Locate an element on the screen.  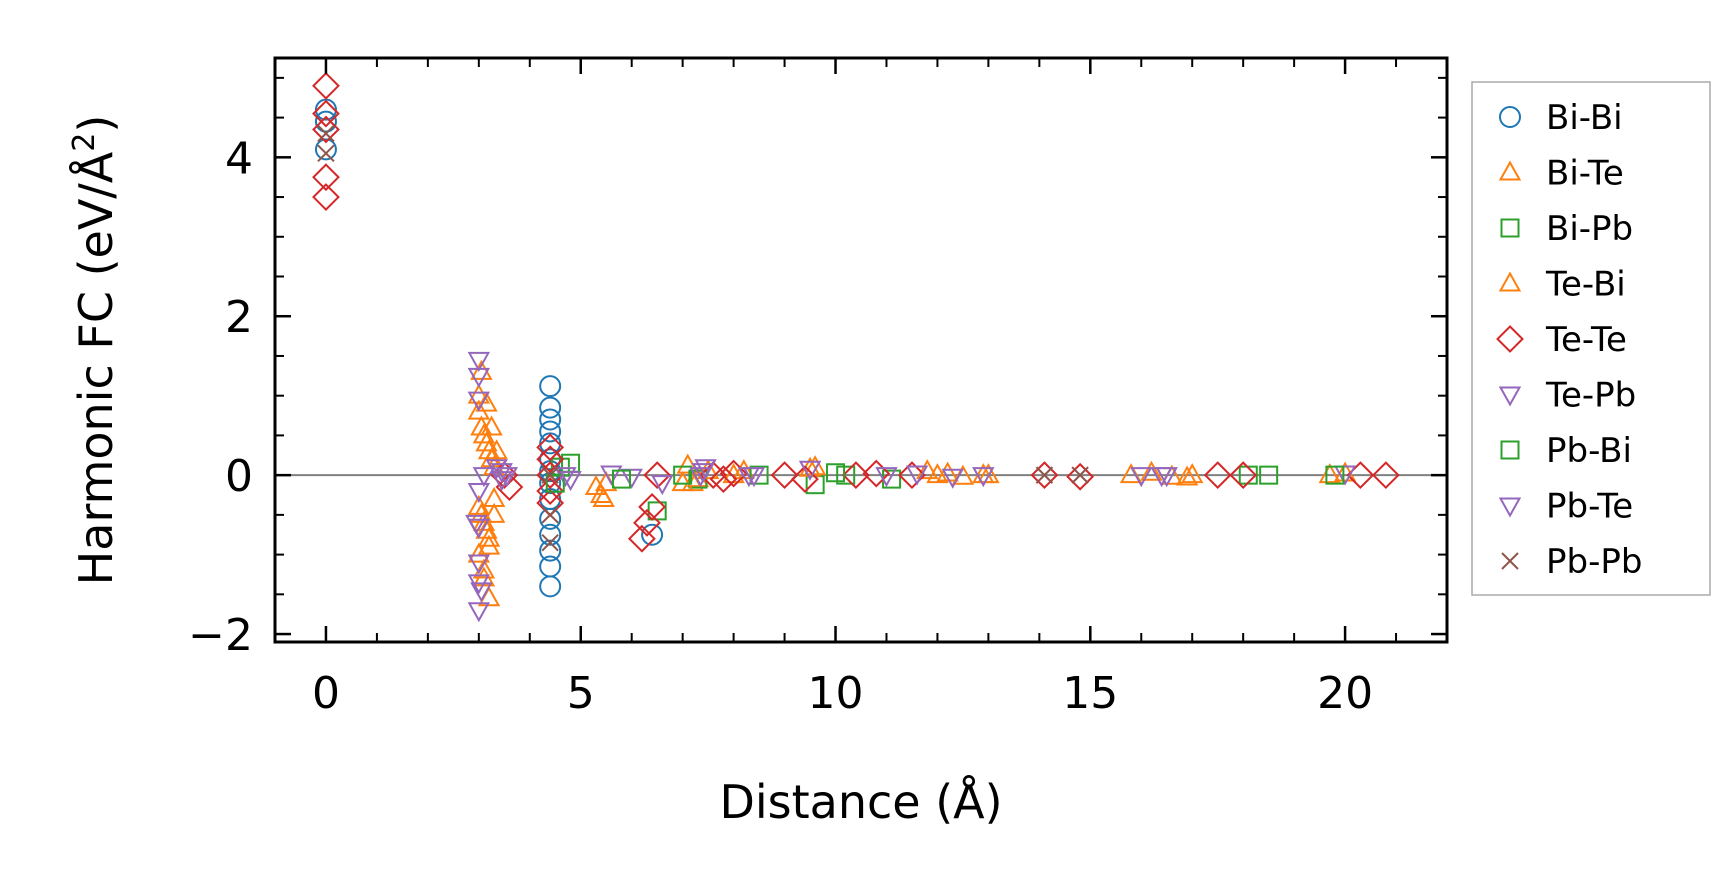
legend-marker-pb-pb is located at coordinates (1510, 561).